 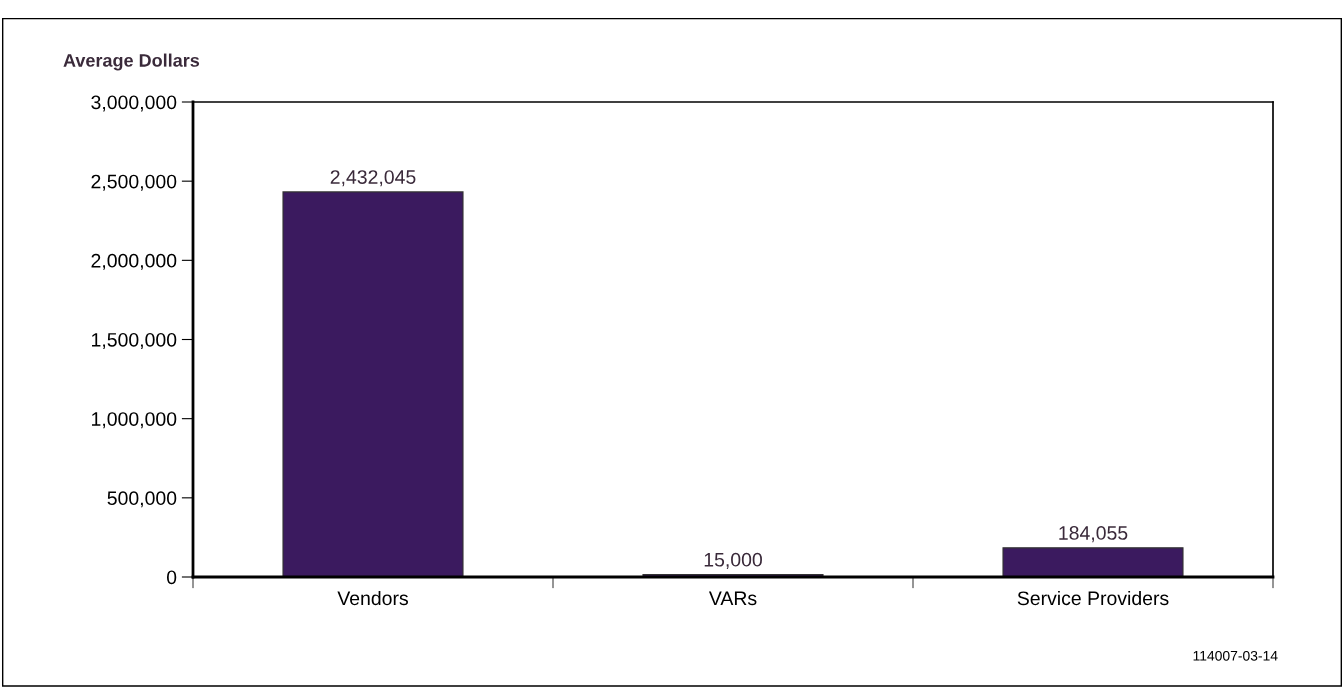 I want to click on data-label: 2,432,045, so click(x=373, y=178).